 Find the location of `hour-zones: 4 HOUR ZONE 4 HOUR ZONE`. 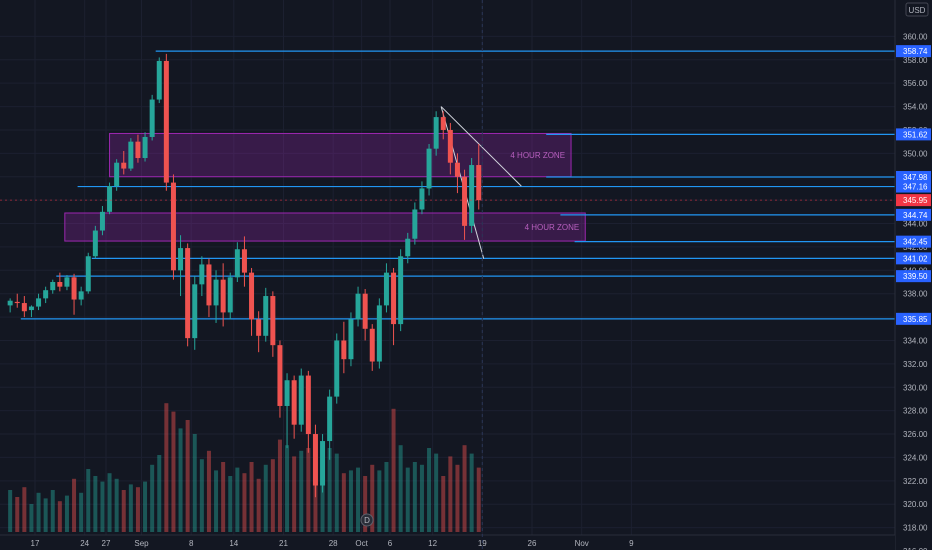

hour-zones: 4 HOUR ZONE 4 HOUR ZONE is located at coordinates (325, 187).